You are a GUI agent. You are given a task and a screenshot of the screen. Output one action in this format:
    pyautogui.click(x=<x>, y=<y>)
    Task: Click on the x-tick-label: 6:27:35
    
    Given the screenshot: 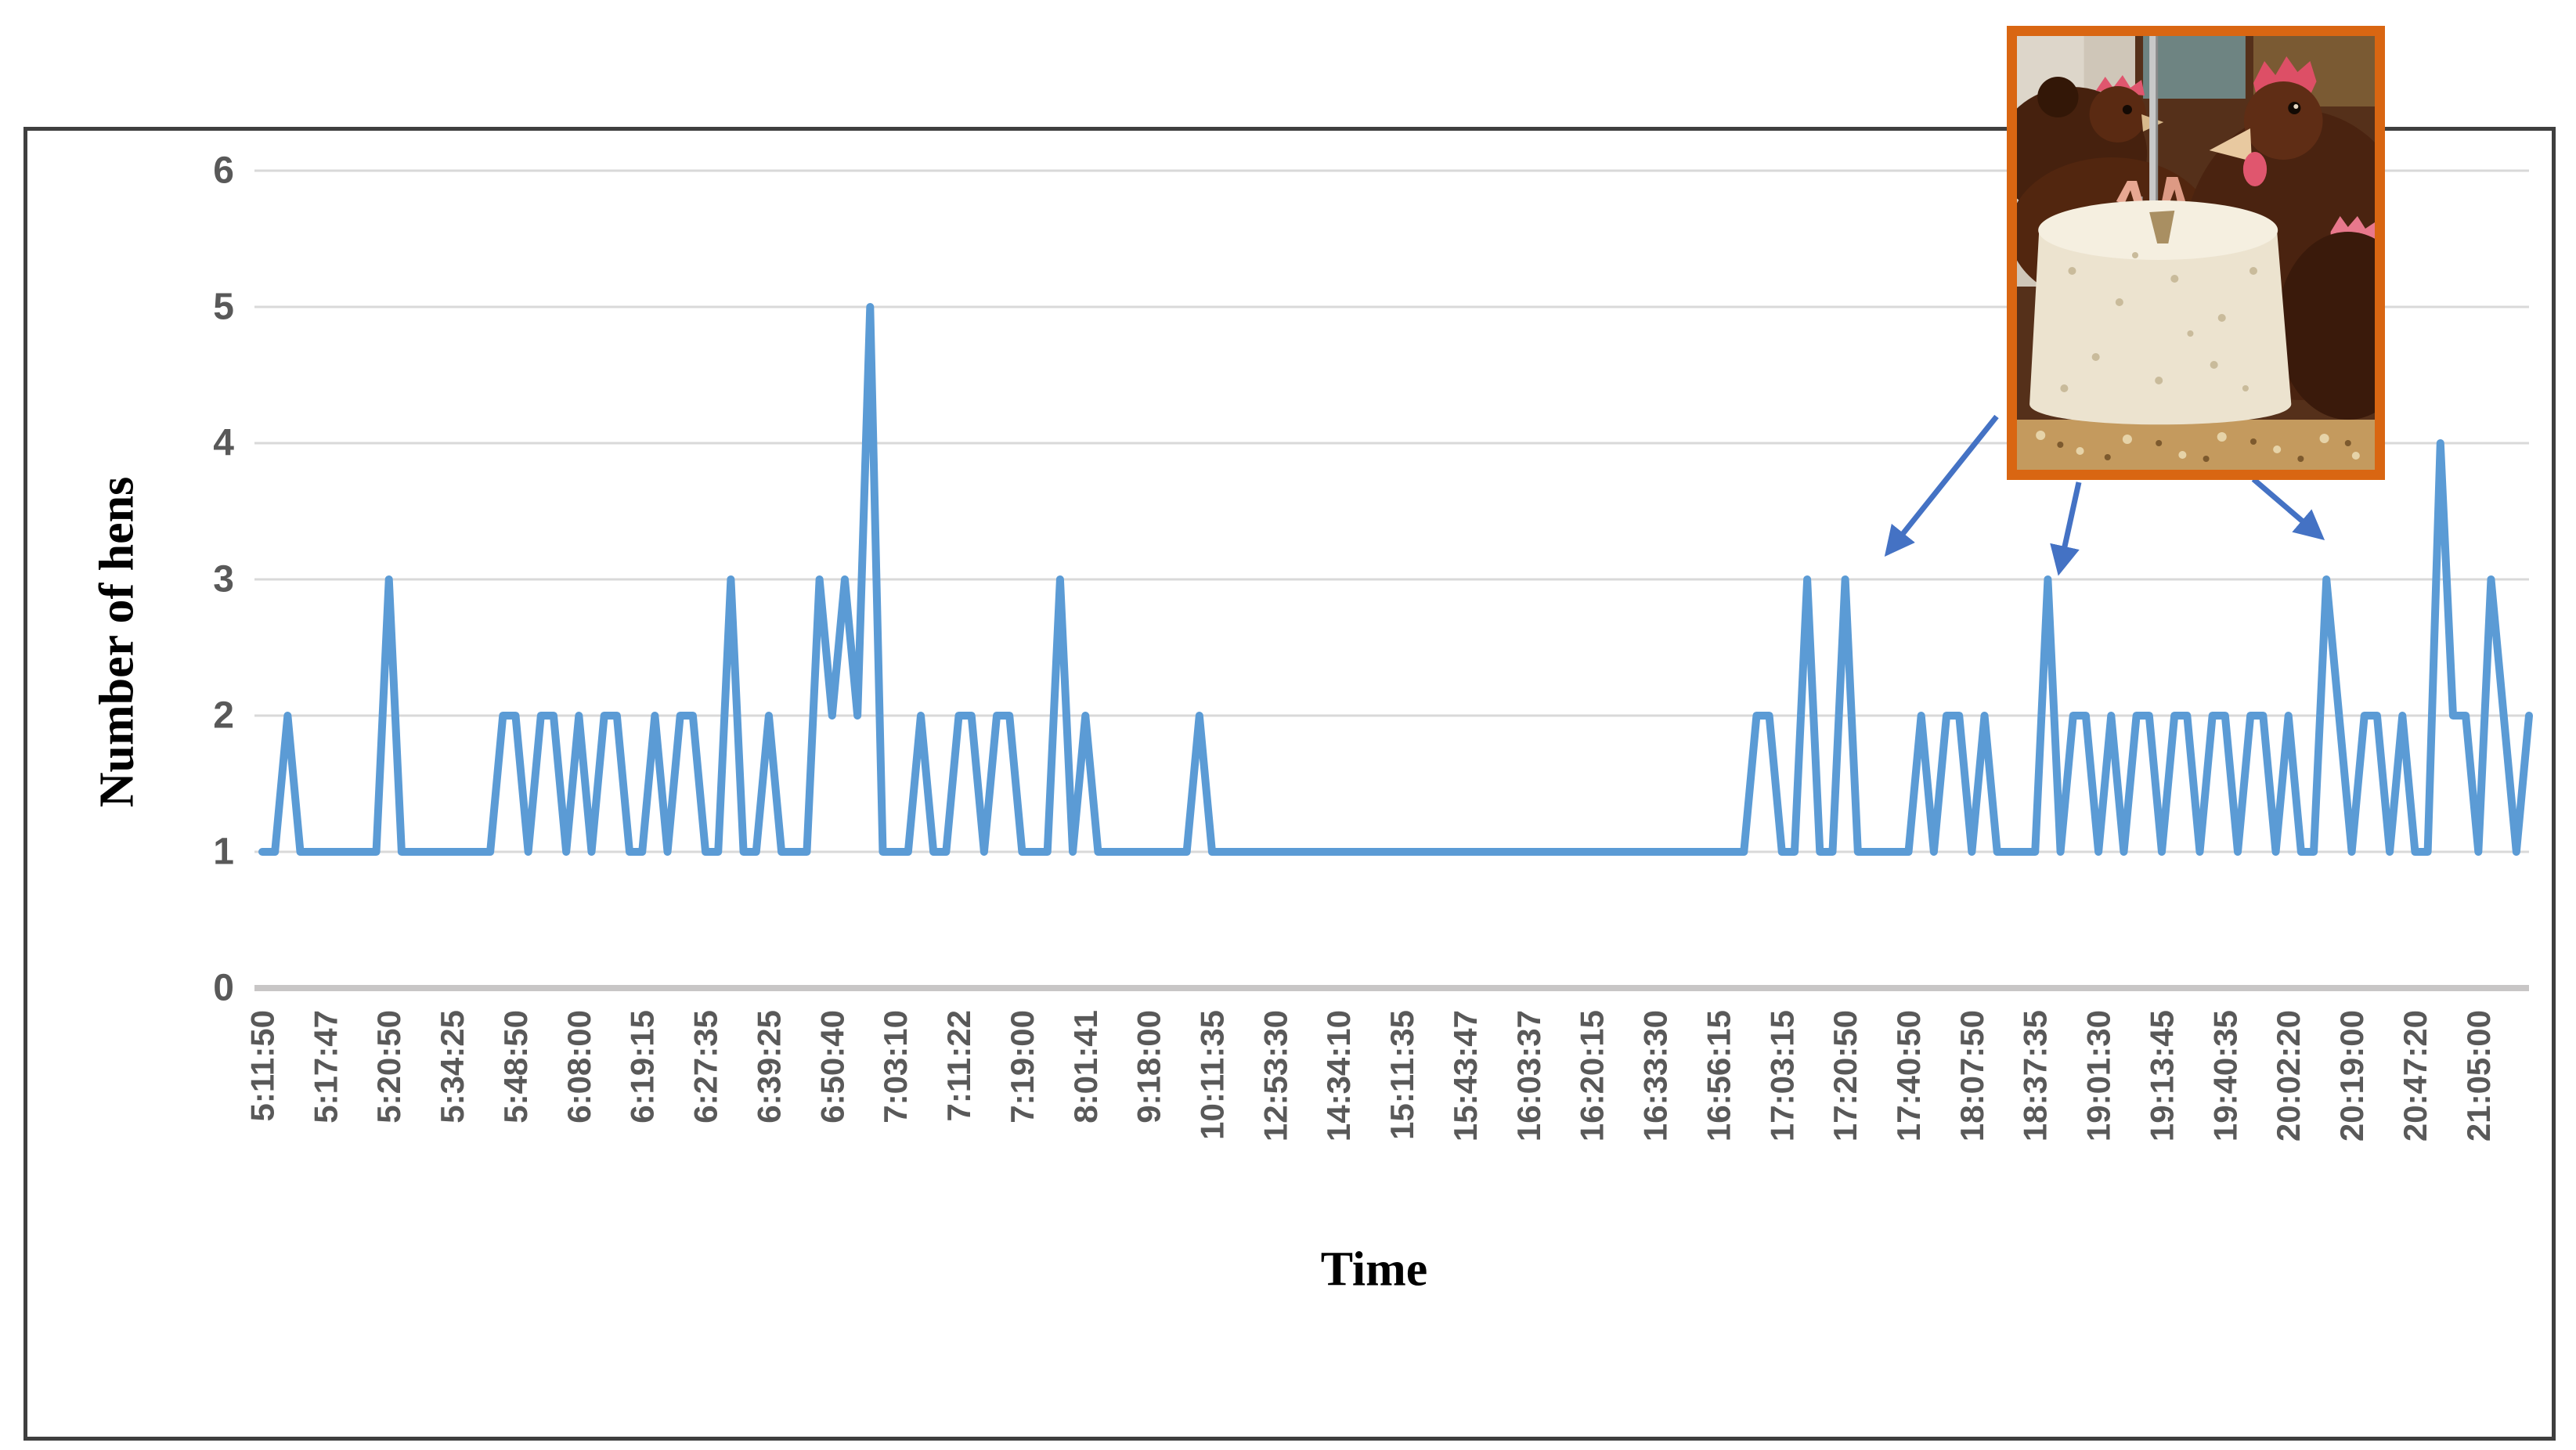 What is the action you would take?
    pyautogui.click(x=705, y=1067)
    